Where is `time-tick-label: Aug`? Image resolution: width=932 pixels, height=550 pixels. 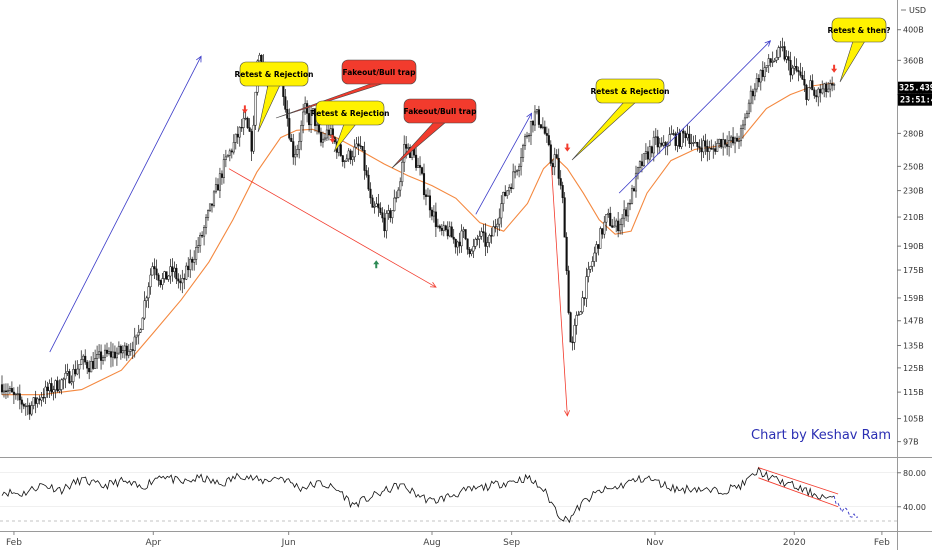
time-tick-label: Aug is located at coordinates (432, 543).